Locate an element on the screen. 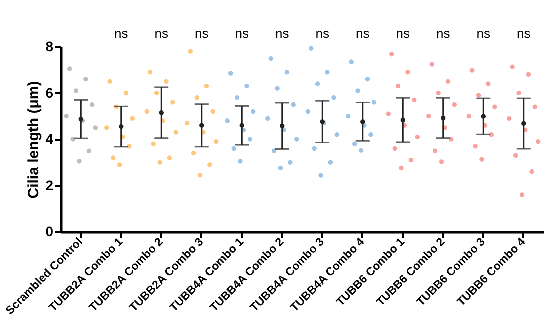  y-tick-label: 0 is located at coordinates (50, 232).